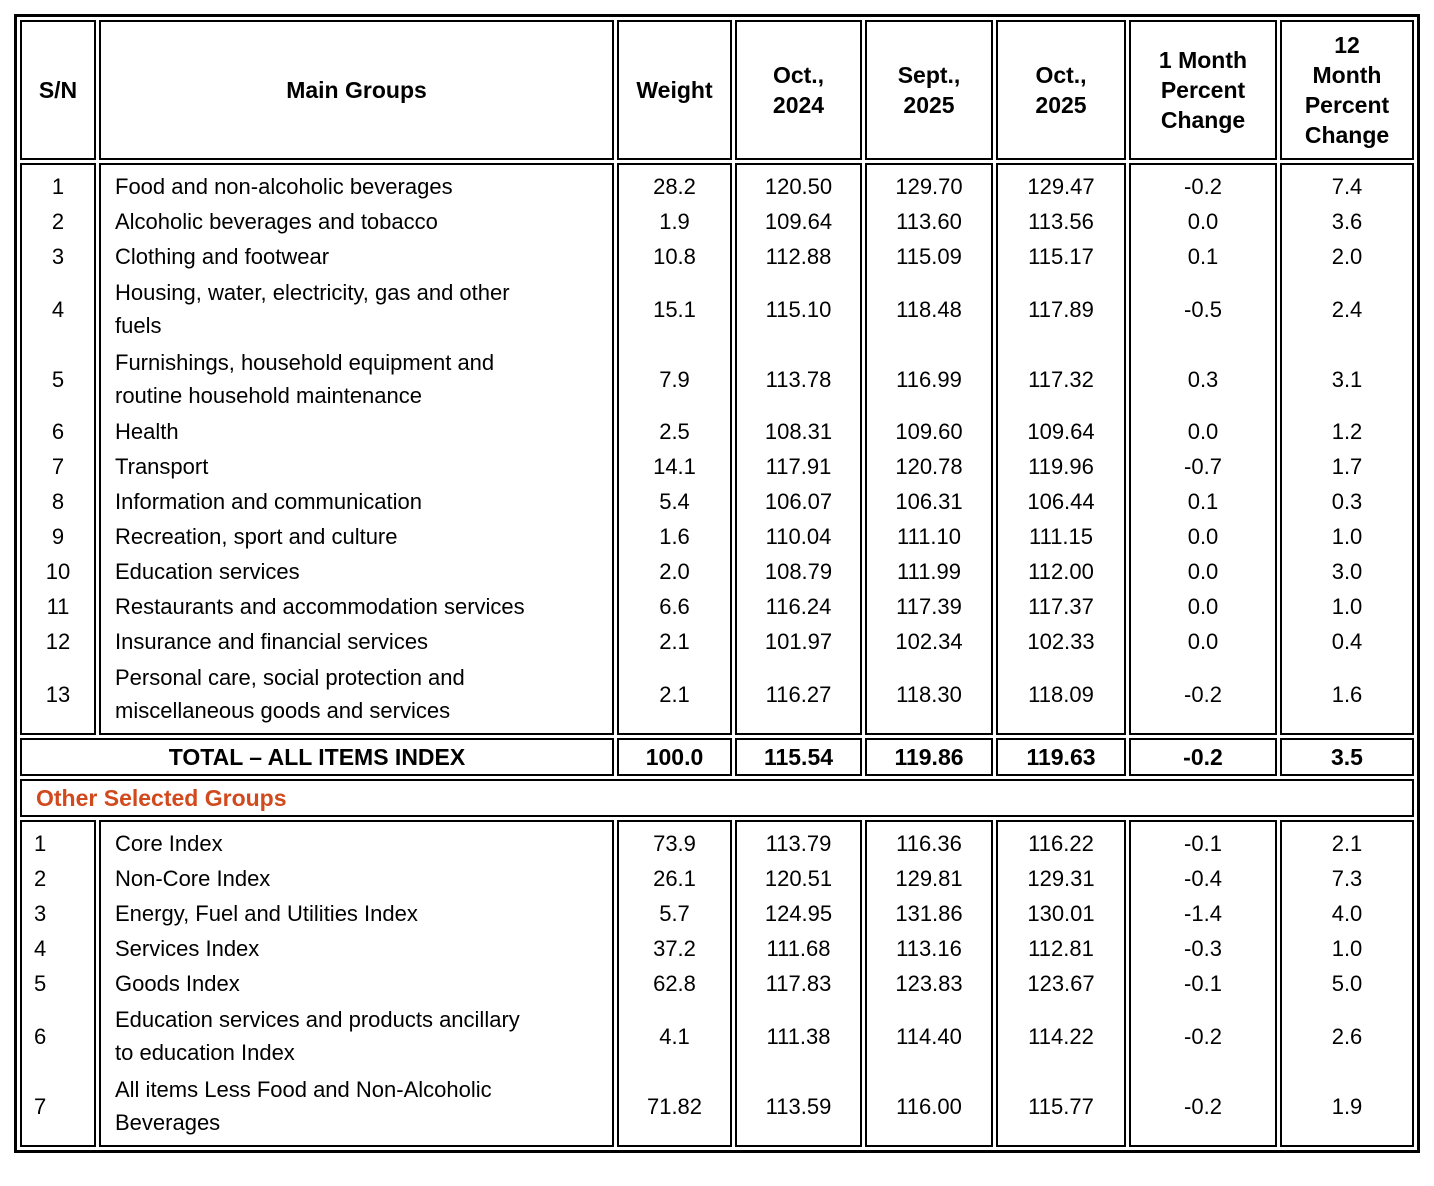  I want to click on cell-m12-row-7: 1.7, so click(1347, 466).